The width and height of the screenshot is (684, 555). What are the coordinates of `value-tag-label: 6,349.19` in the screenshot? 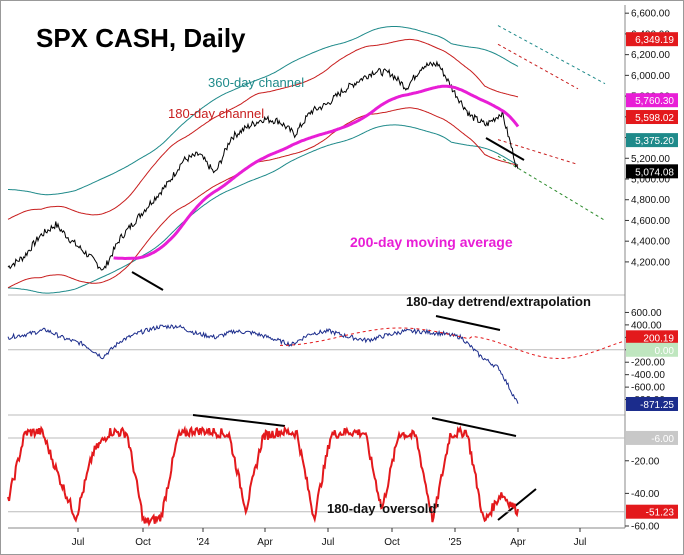 It's located at (654, 40).